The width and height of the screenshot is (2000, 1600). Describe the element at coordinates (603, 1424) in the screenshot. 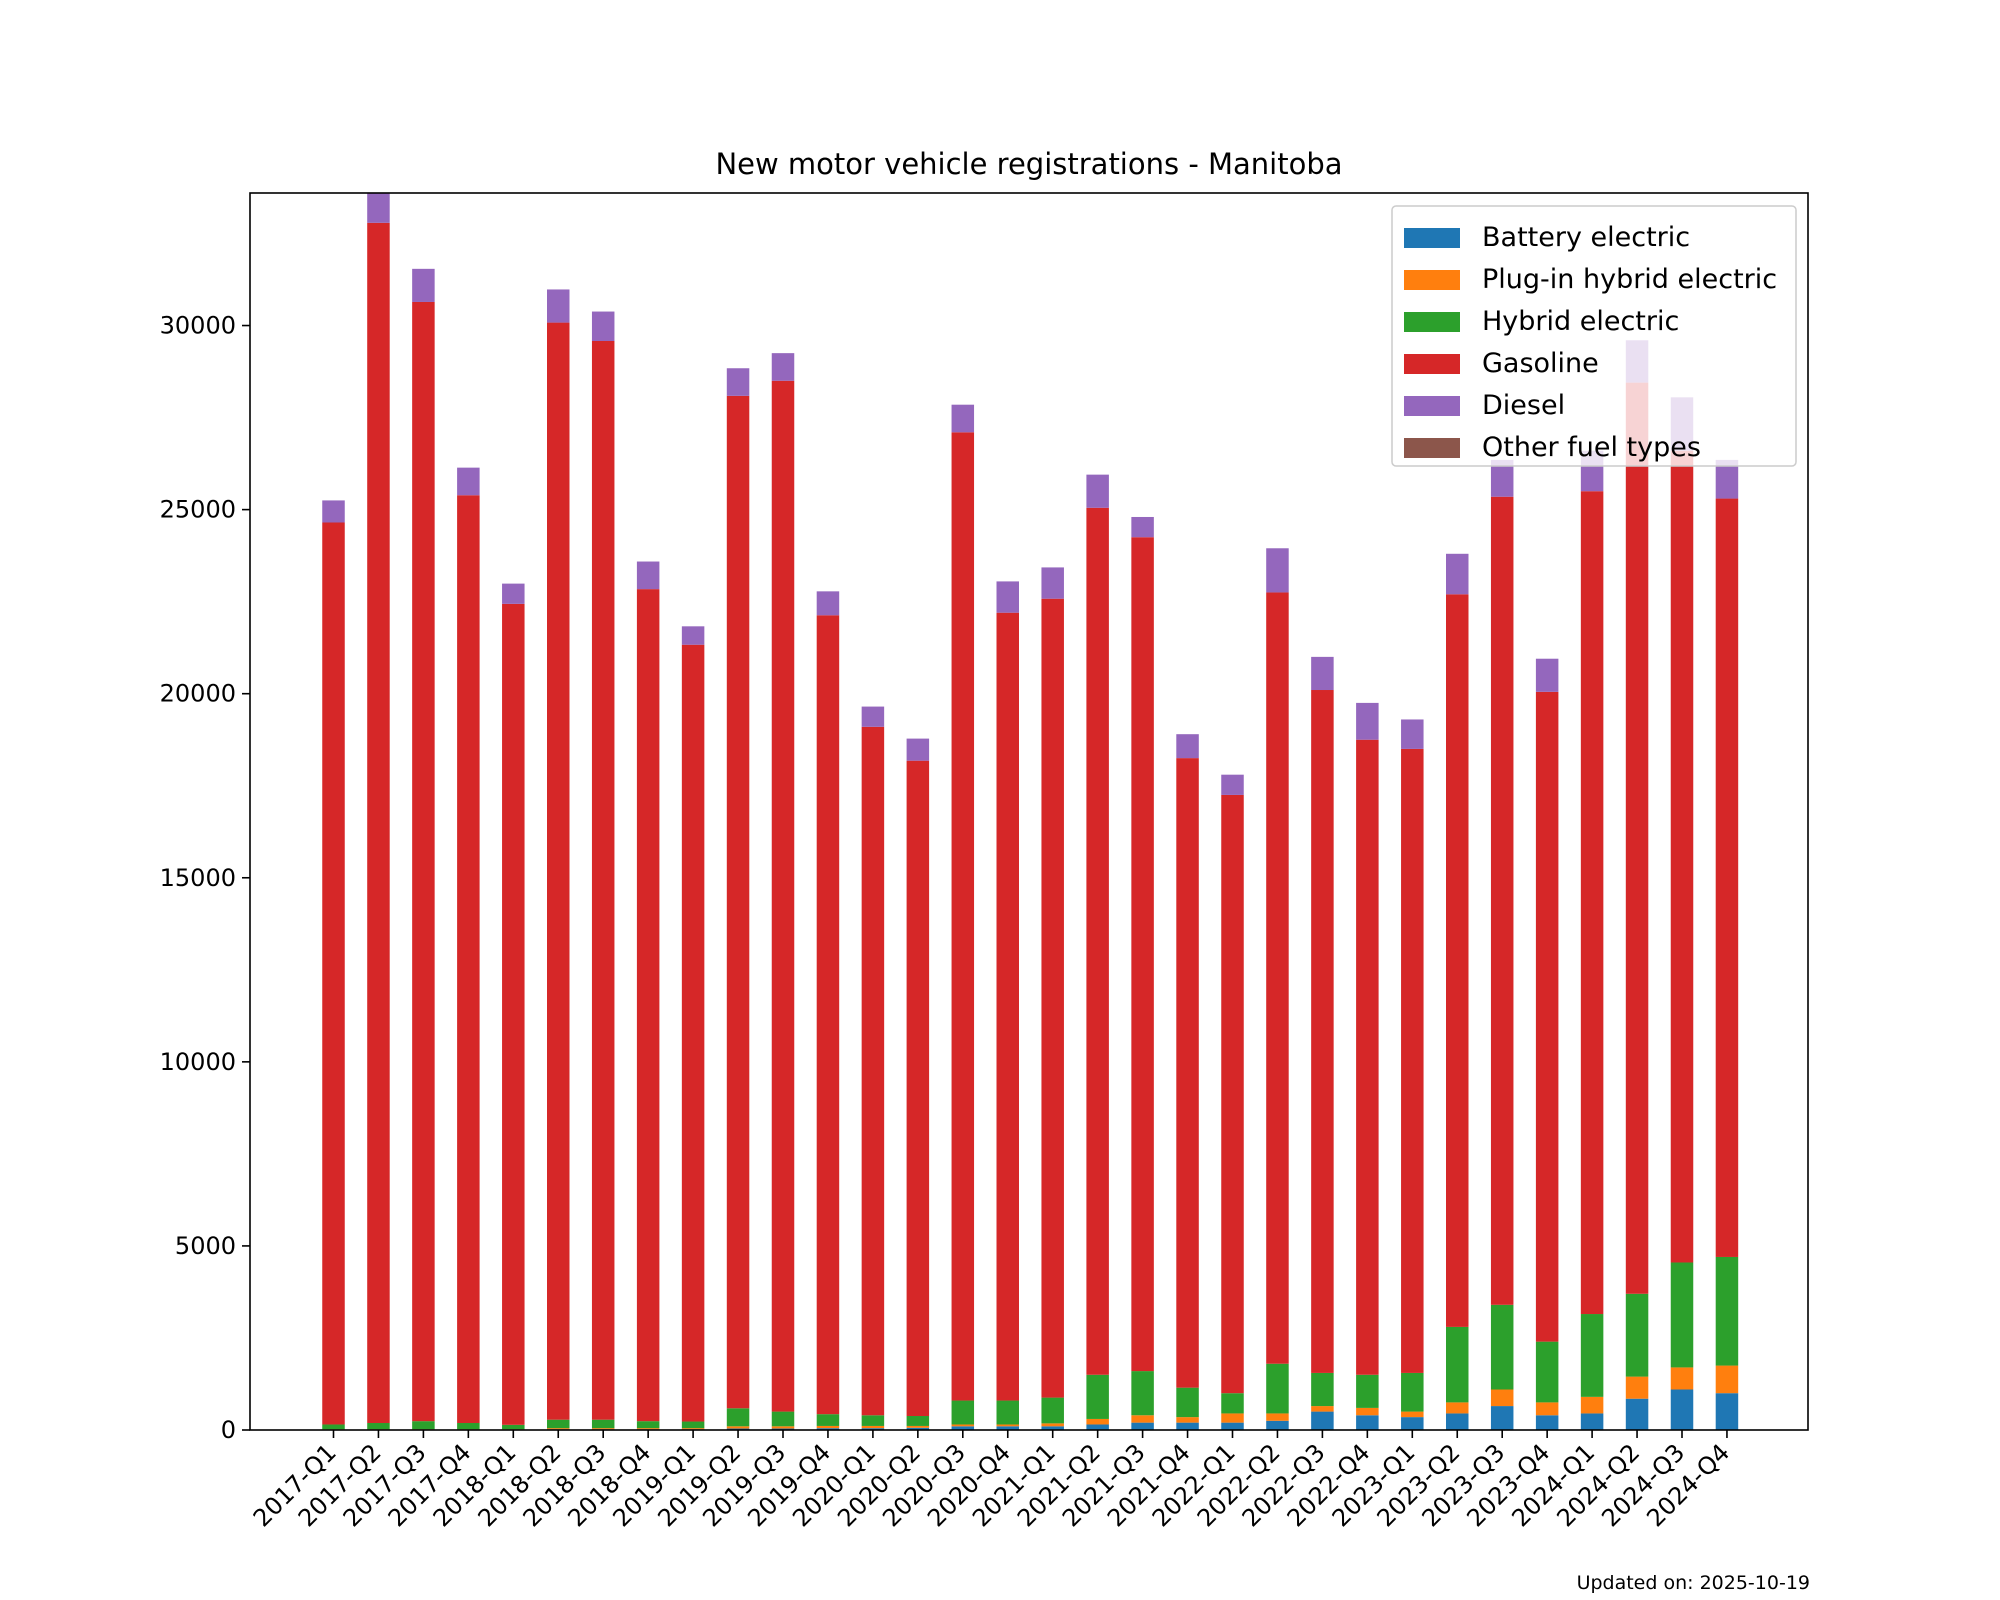

I see `bar-2018-Q3-s2` at that location.